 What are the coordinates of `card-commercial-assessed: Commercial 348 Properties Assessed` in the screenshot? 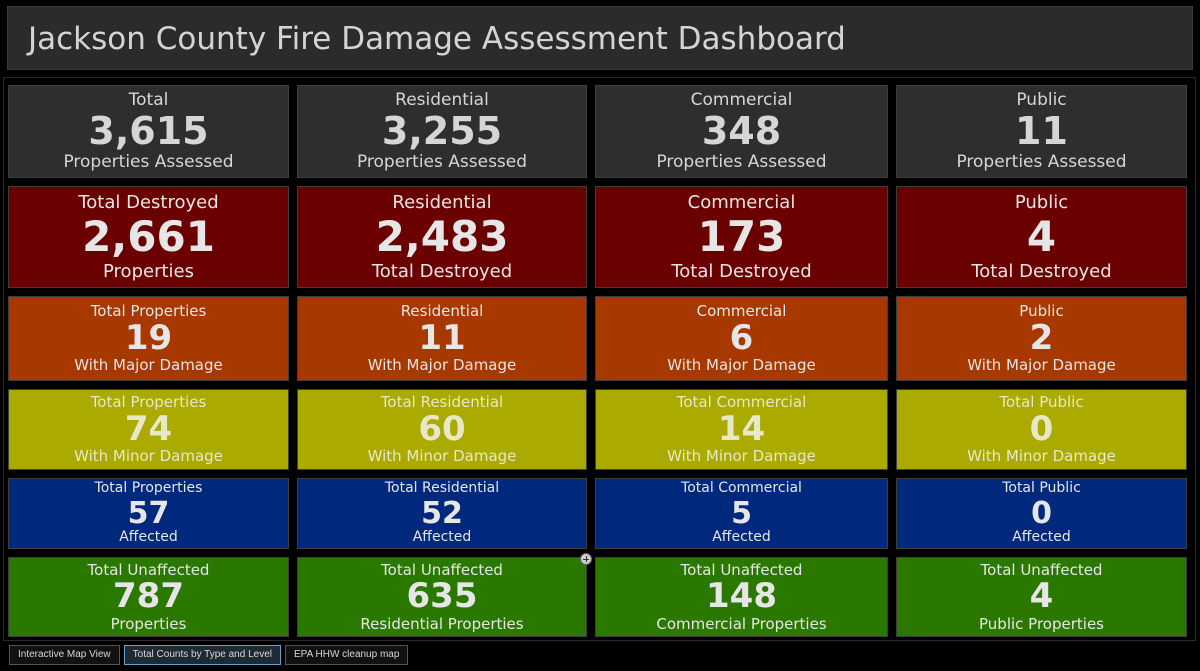 It's located at (741, 131).